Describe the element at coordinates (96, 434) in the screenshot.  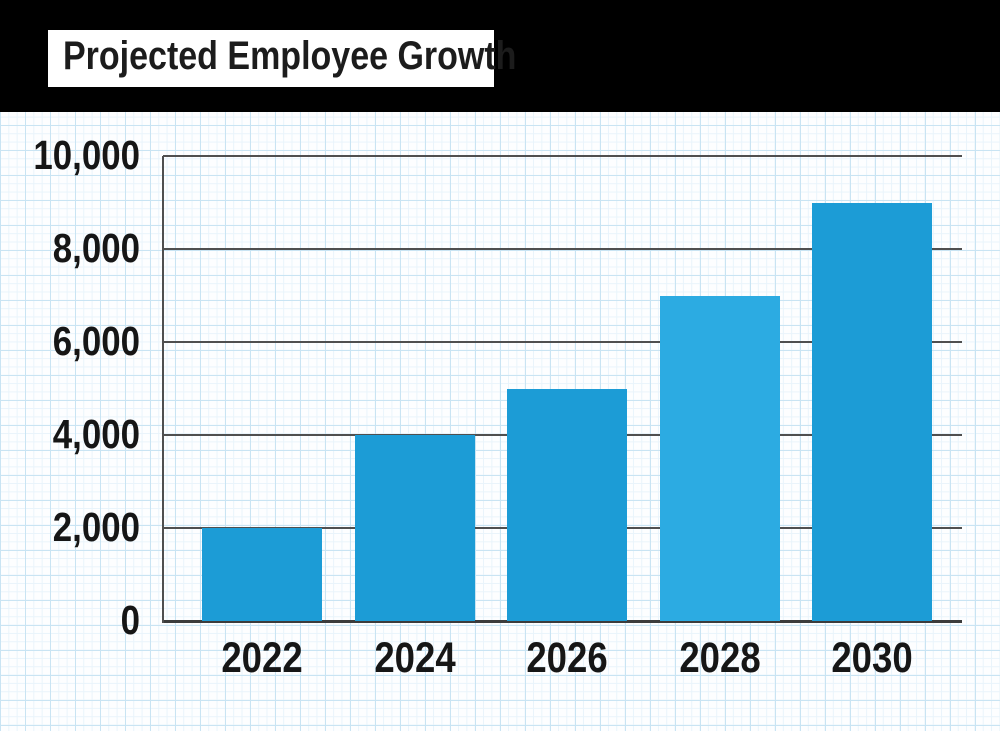
I see `y-tick-label: 4,000` at that location.